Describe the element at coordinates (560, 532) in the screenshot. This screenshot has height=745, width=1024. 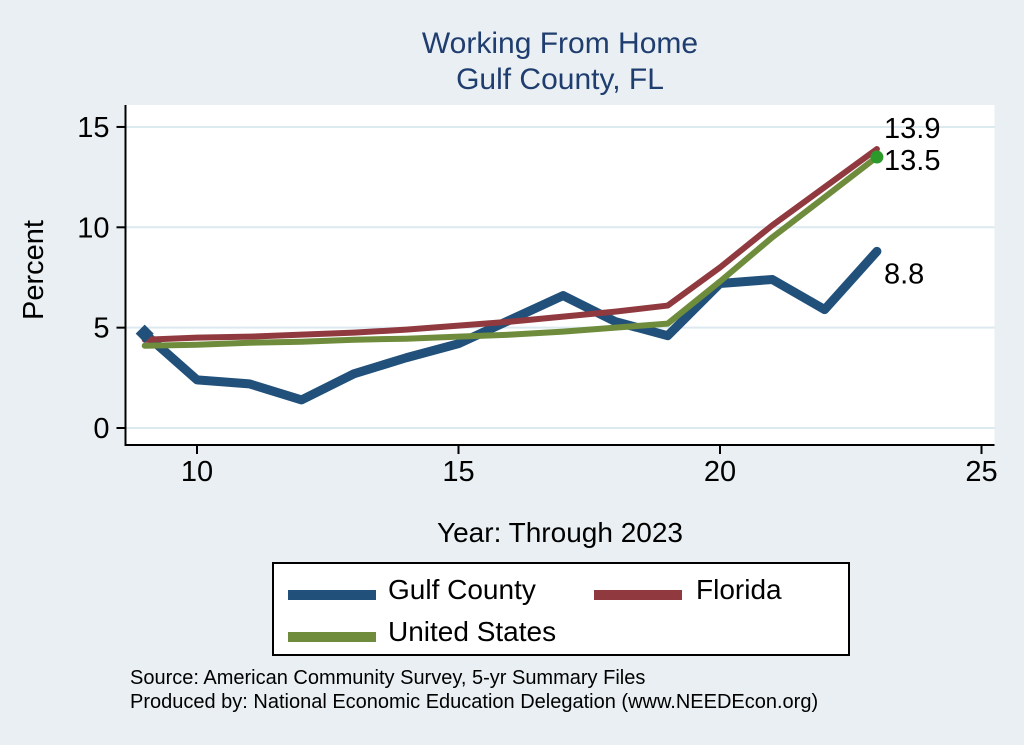
I see `x-axis-caption: Year: Through 2023` at that location.